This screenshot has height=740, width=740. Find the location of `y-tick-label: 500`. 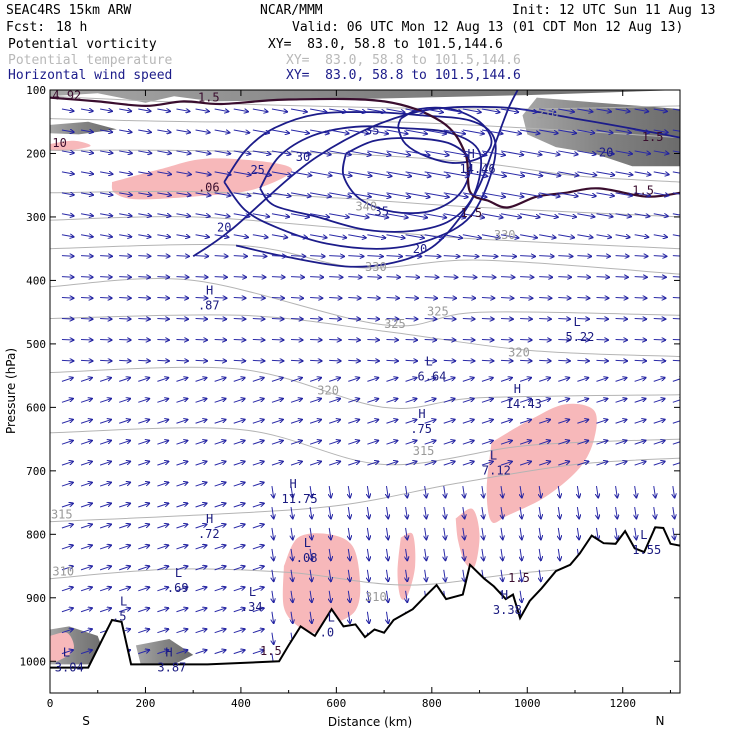

y-tick-label: 500 is located at coordinates (36, 344).